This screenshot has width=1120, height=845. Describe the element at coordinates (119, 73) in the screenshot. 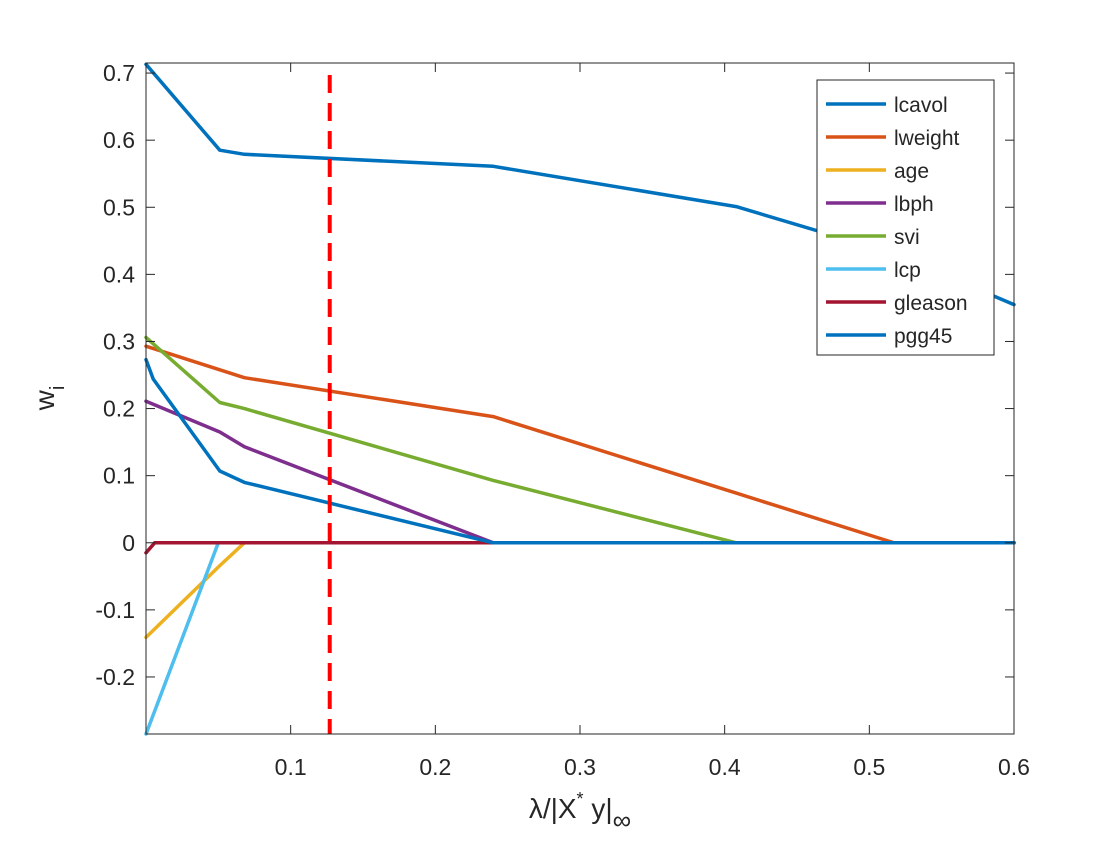

I see `y-tick-label: 0.7` at that location.